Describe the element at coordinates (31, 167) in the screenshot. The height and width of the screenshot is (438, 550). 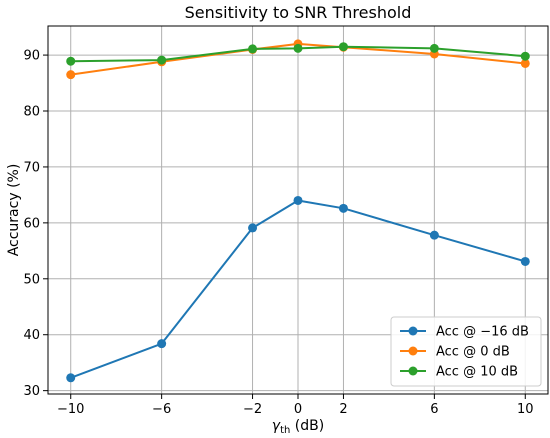
I see `y-tick-label: 70` at that location.